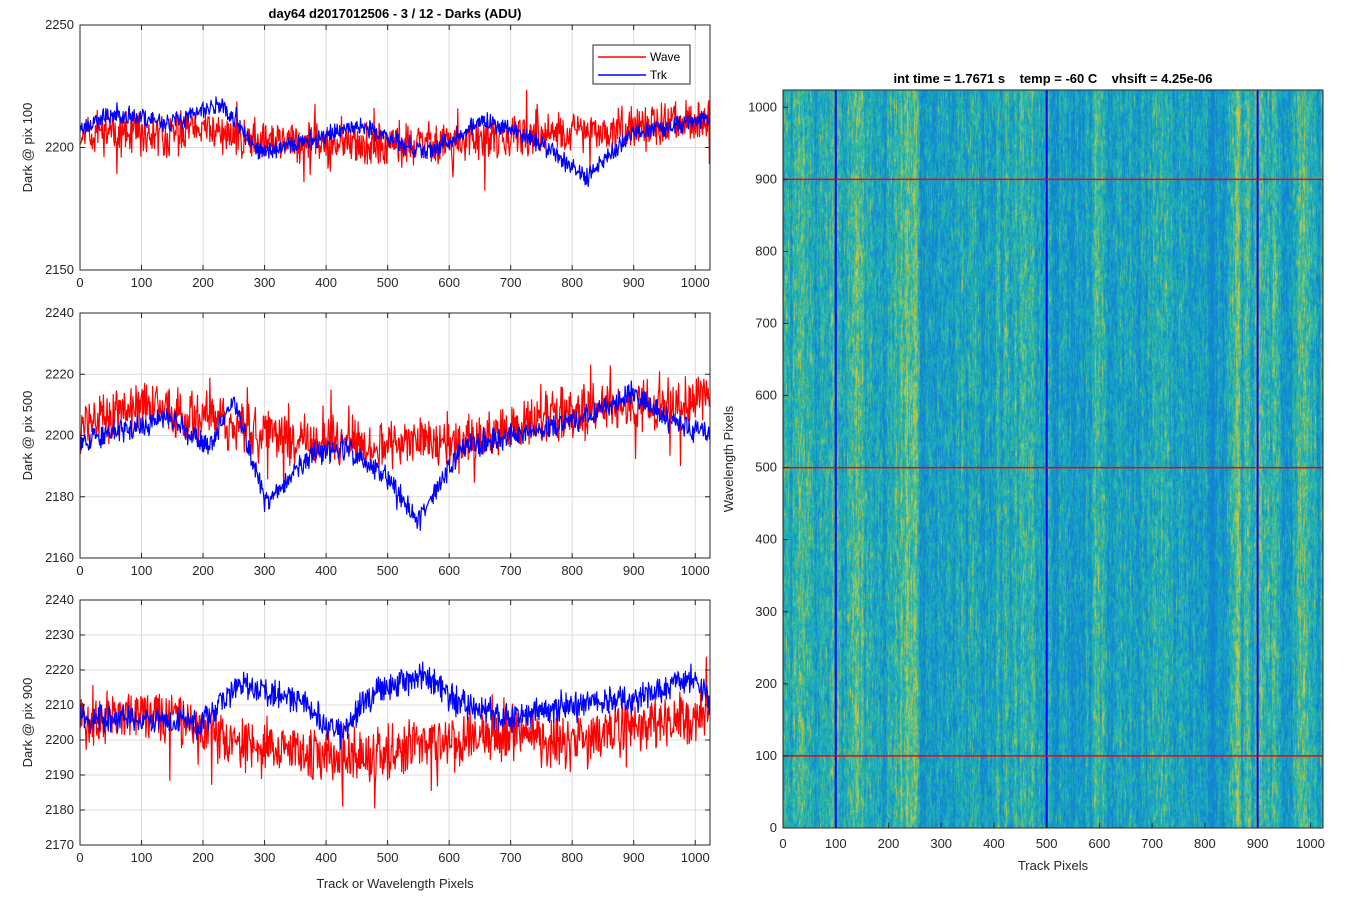 The image size is (1350, 900). I want to click on heatmap-y-axis-label: Wavelength Pixels, so click(728, 458).